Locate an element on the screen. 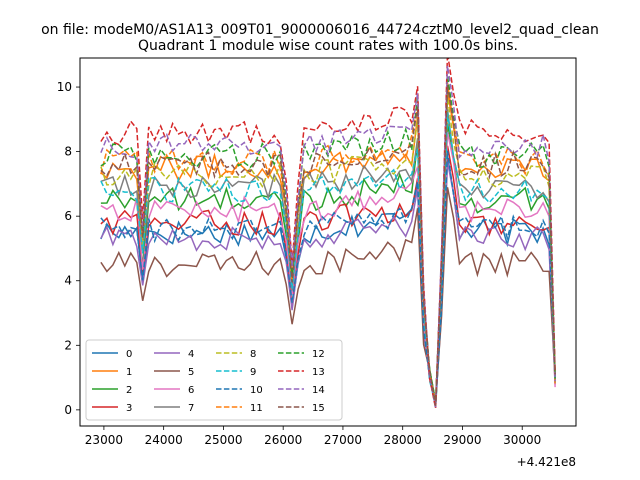 This screenshot has height=480, width=640. legend-label-15: 15 is located at coordinates (318, 408).